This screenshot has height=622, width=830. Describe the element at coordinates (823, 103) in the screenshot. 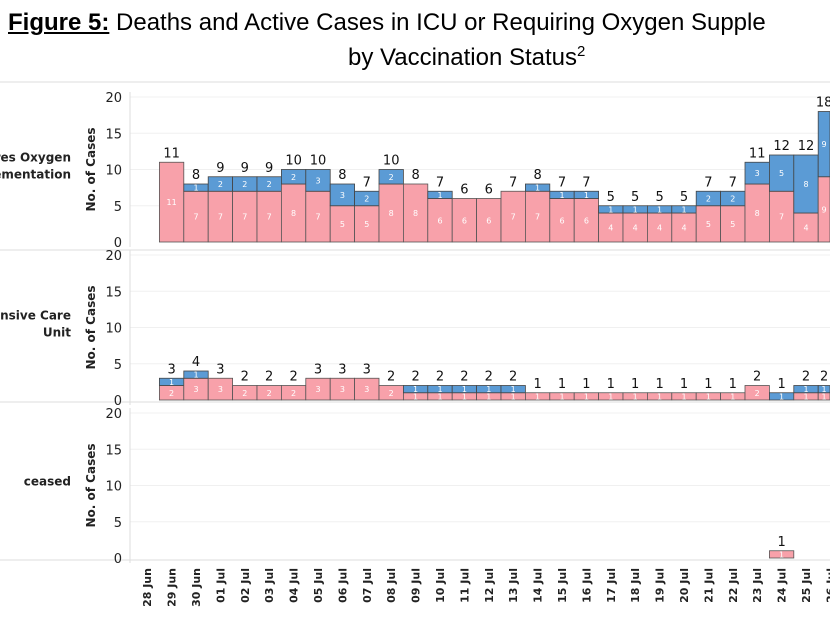

I see `total-label: 18` at that location.